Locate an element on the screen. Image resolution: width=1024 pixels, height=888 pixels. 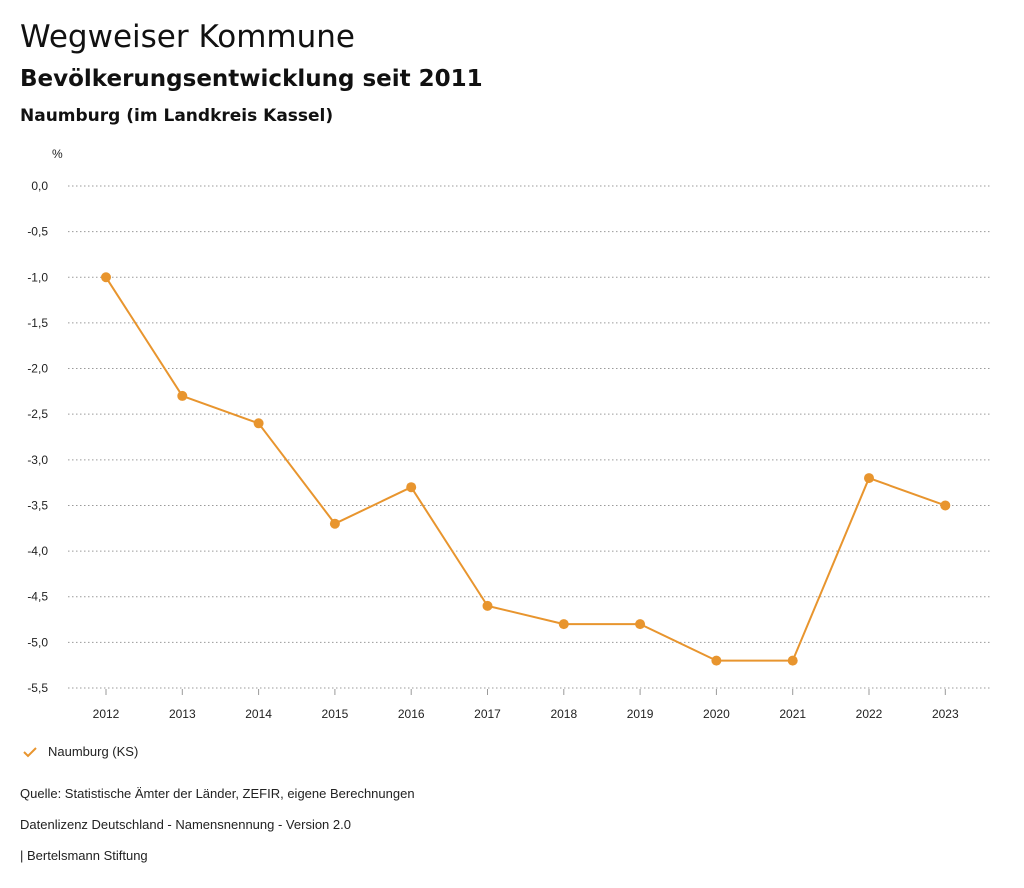
x-tick-label: 2023 is located at coordinates (945, 714).